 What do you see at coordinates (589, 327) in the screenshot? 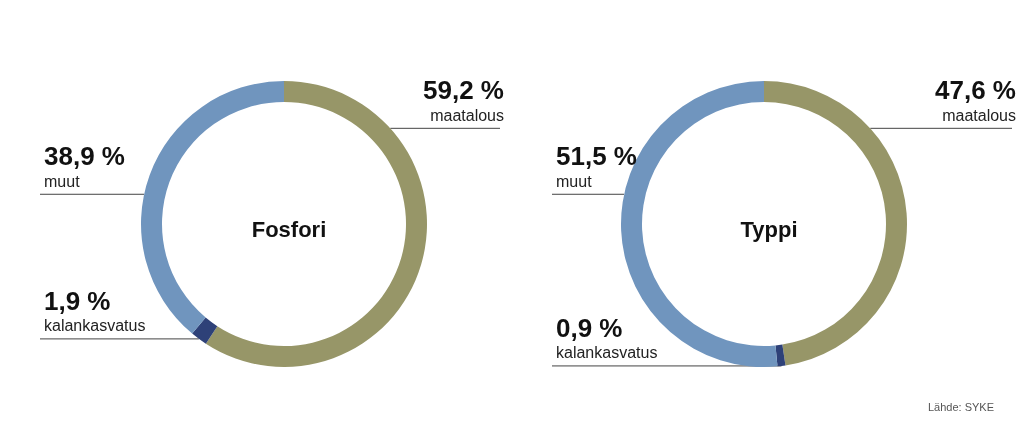
I see `data-label: 0,9 %` at bounding box center [589, 327].